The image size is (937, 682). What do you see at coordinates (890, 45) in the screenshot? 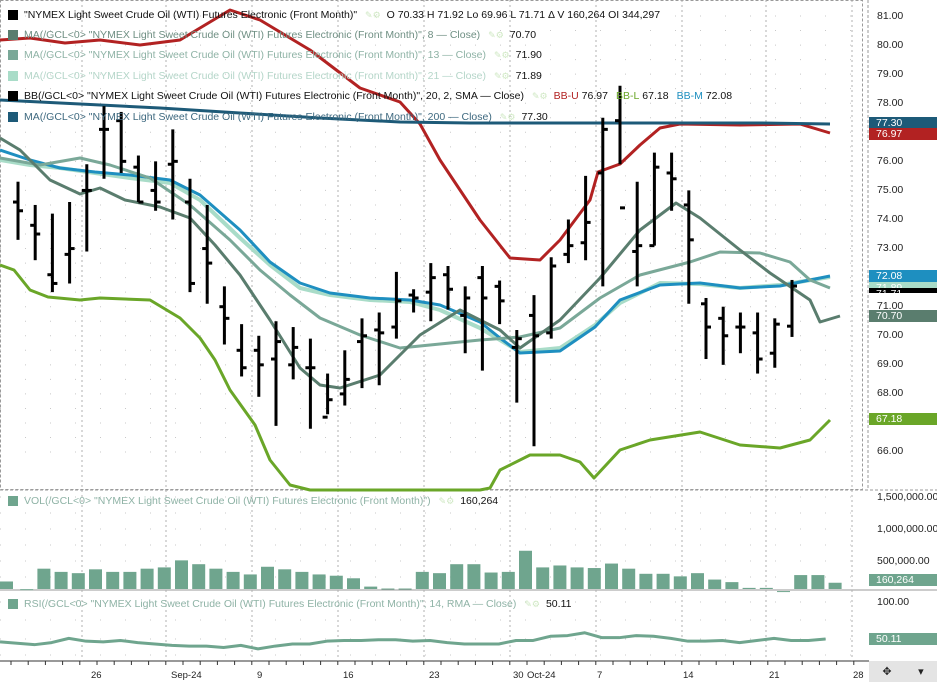
I see `price-axis-label: 80.00` at bounding box center [890, 45].